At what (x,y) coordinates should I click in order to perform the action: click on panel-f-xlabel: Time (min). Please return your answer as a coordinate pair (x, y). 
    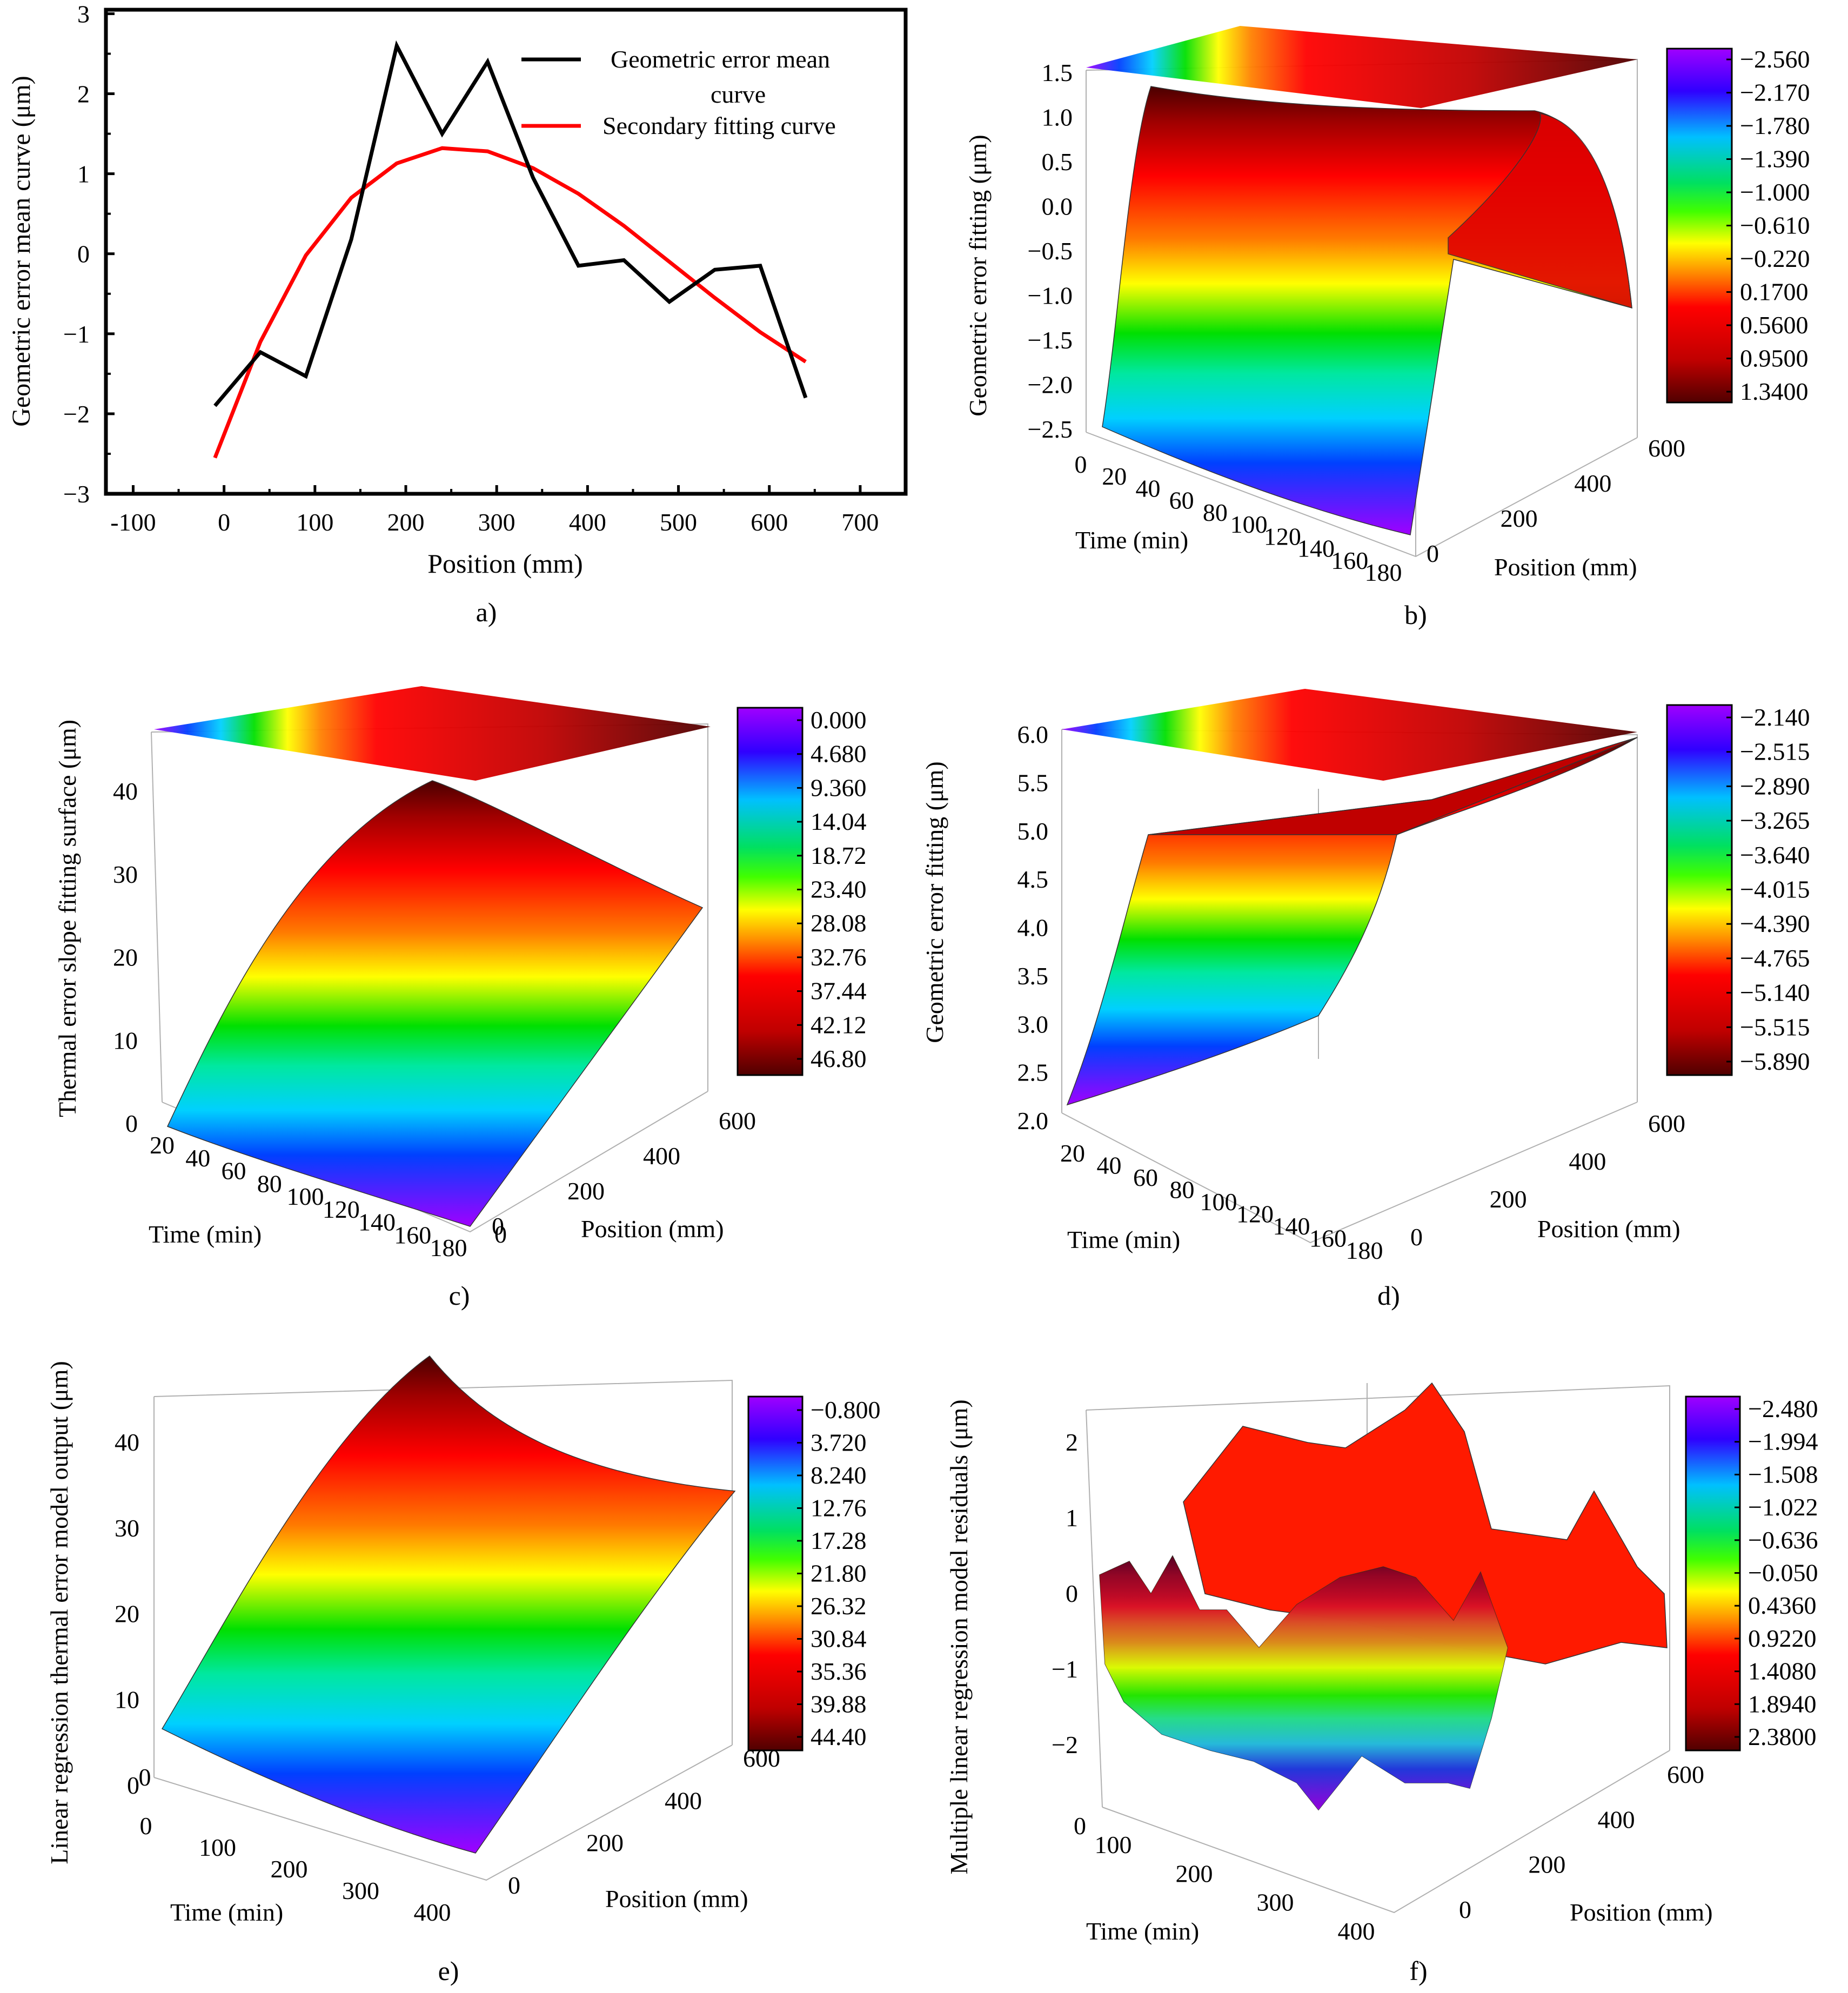
    Looking at the image, I should click on (1142, 1931).